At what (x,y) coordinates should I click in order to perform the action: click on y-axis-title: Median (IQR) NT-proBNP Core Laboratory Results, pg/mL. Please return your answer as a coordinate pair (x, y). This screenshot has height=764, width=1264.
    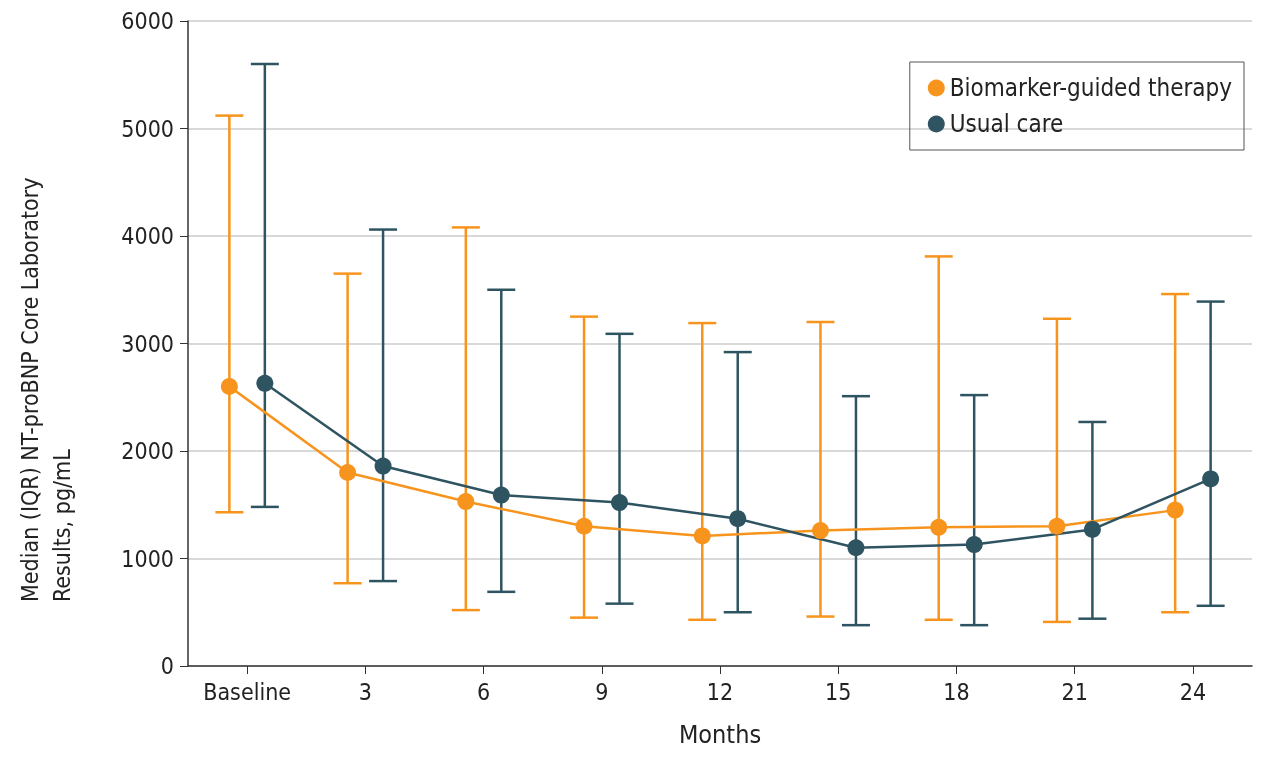
    Looking at the image, I should click on (46, 386).